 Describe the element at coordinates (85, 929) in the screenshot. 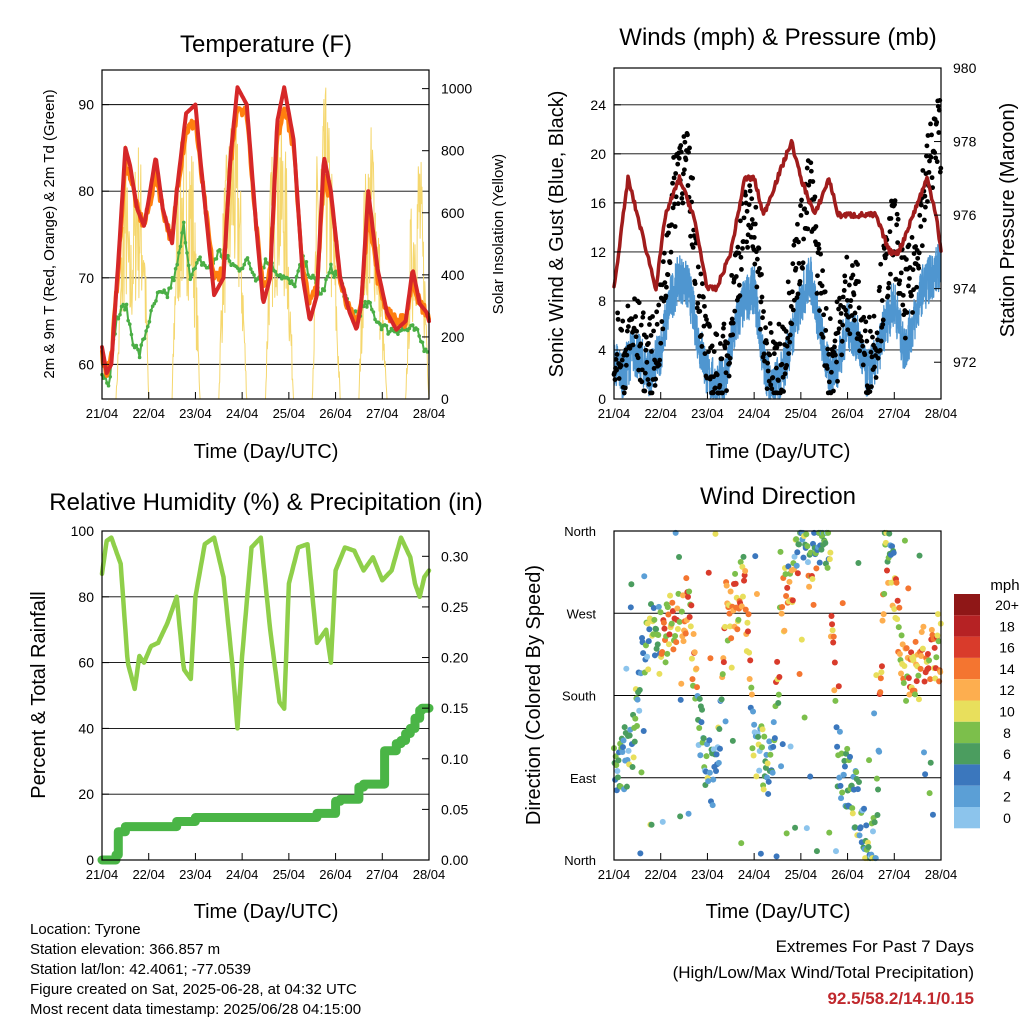

I see `station-location: Location: Tyrone` at that location.